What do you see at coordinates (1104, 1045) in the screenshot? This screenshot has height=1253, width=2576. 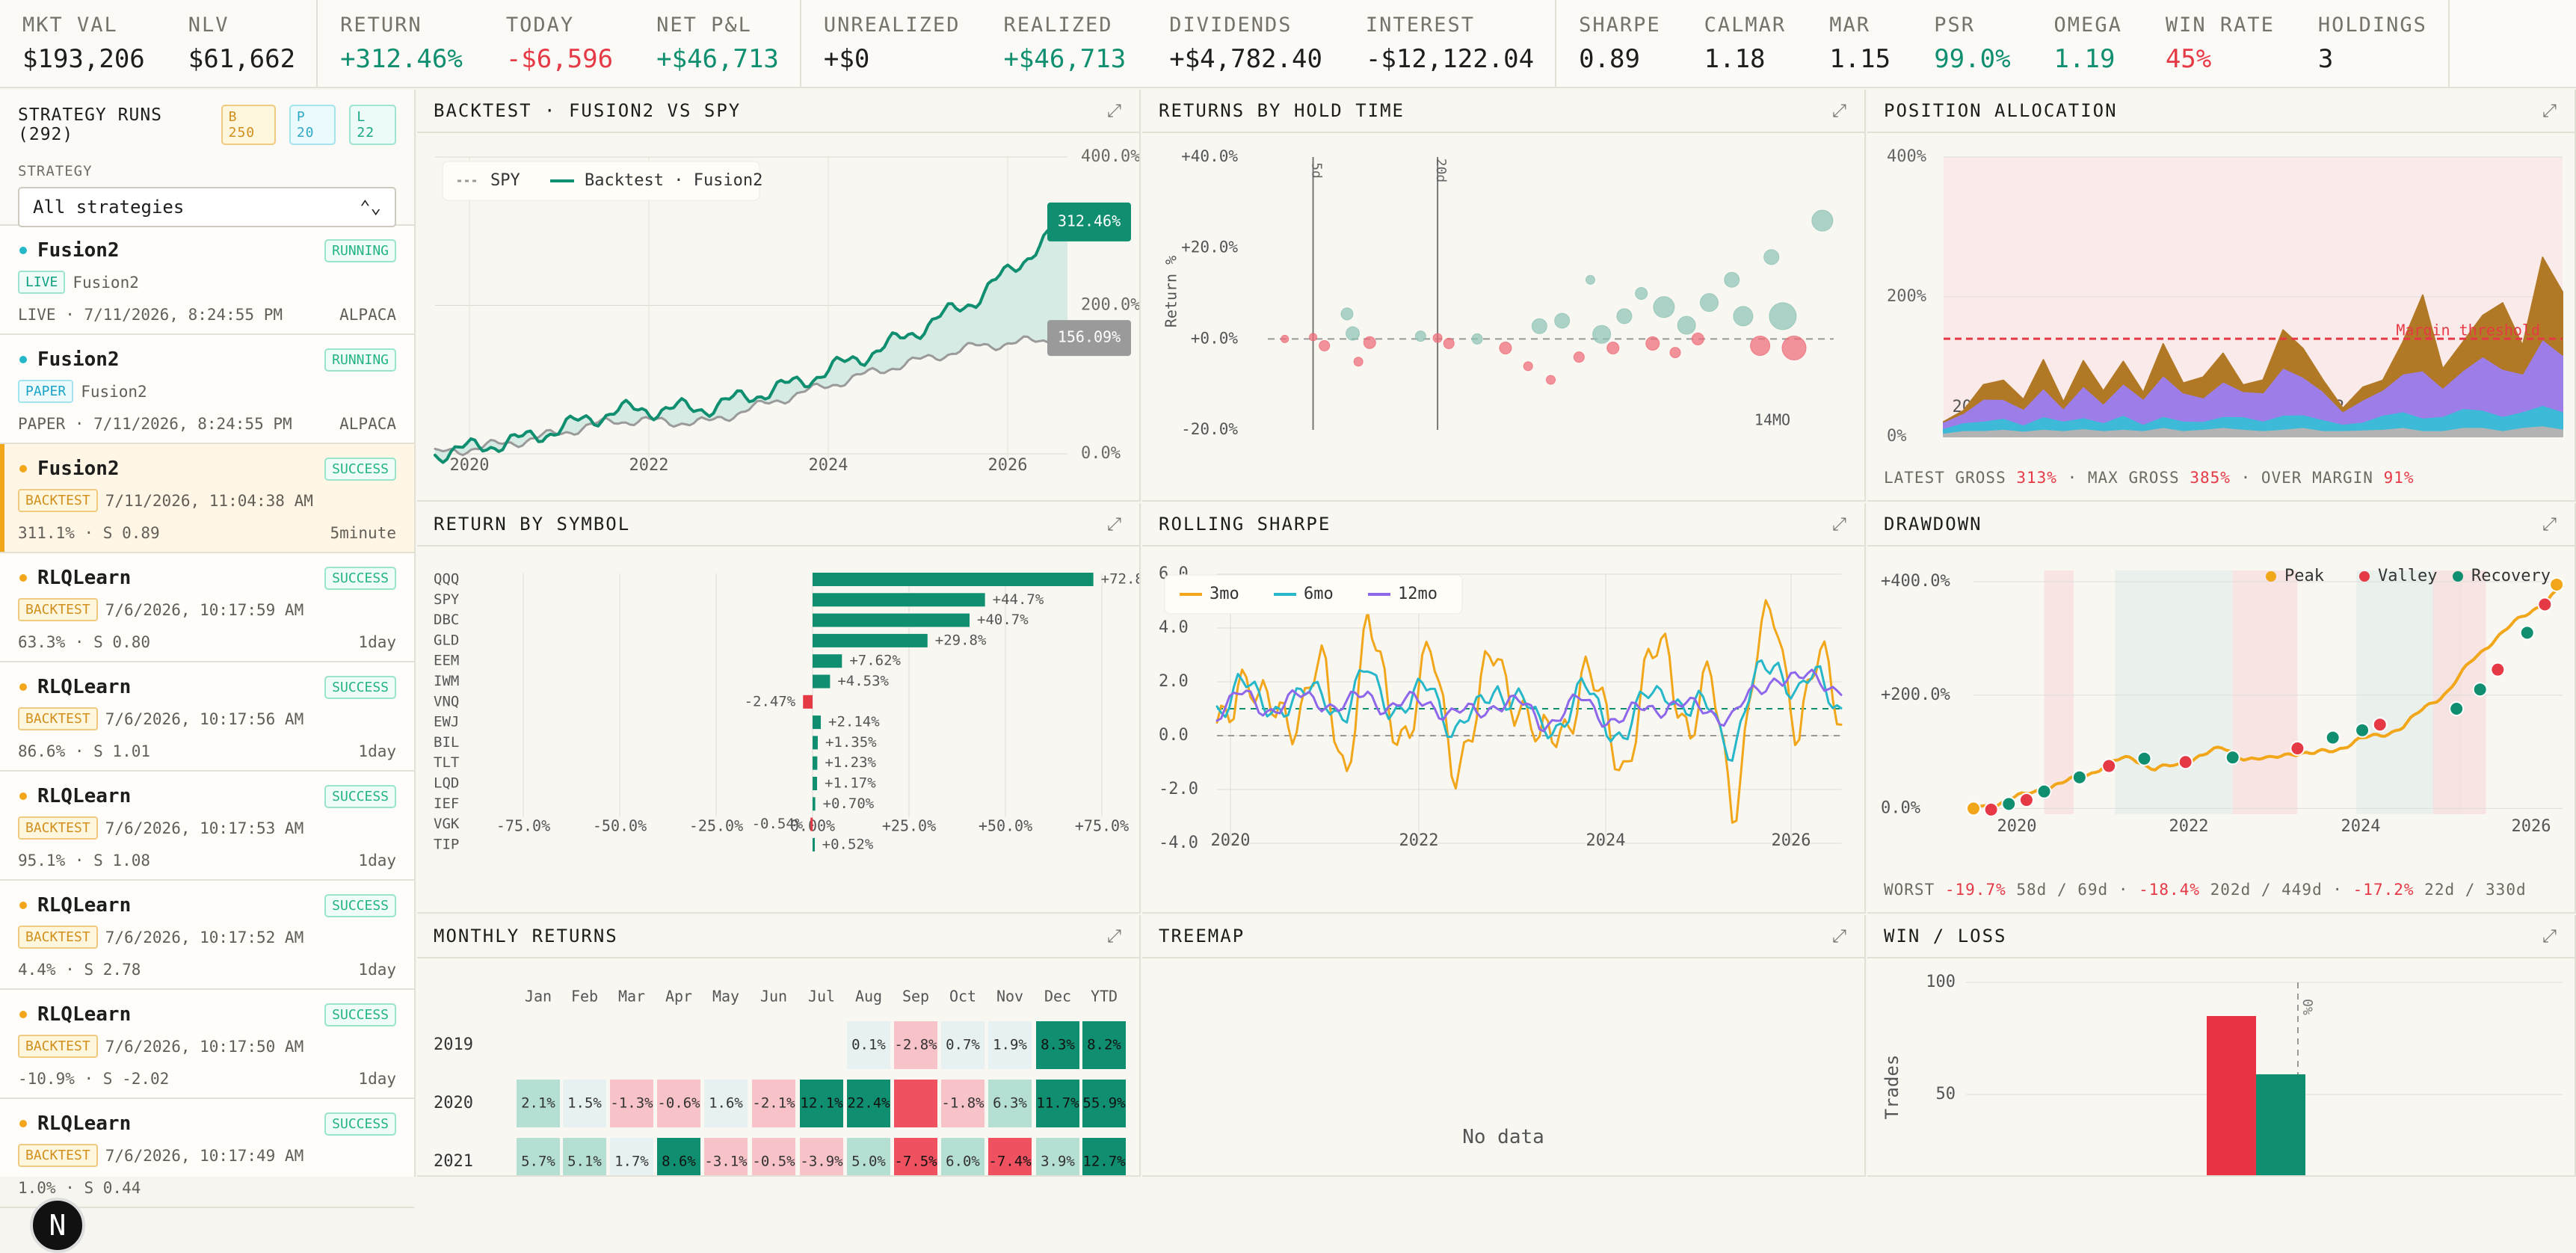 I see `heatmap-value: 8.2%` at bounding box center [1104, 1045].